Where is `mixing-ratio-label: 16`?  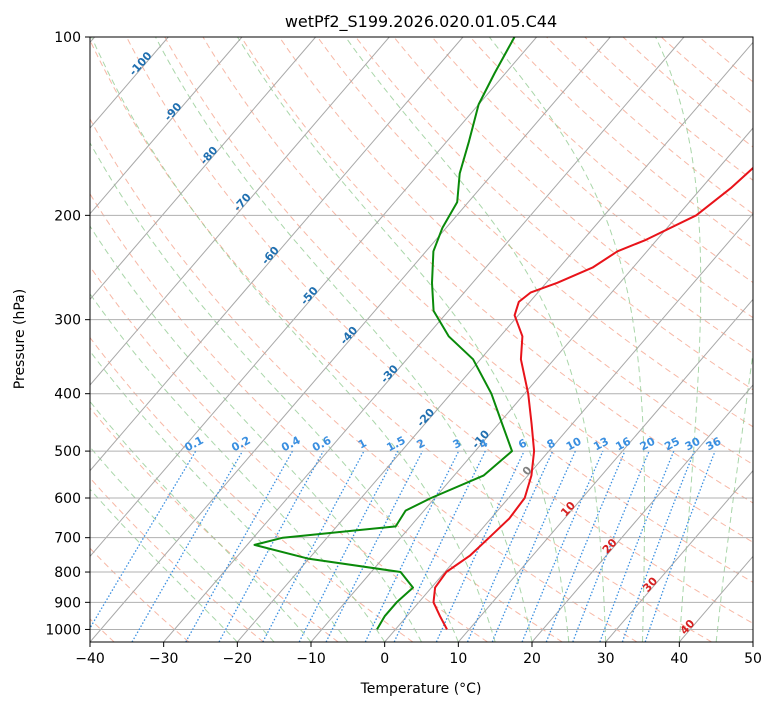
mixing-ratio-label: 16 is located at coordinates (623, 444).